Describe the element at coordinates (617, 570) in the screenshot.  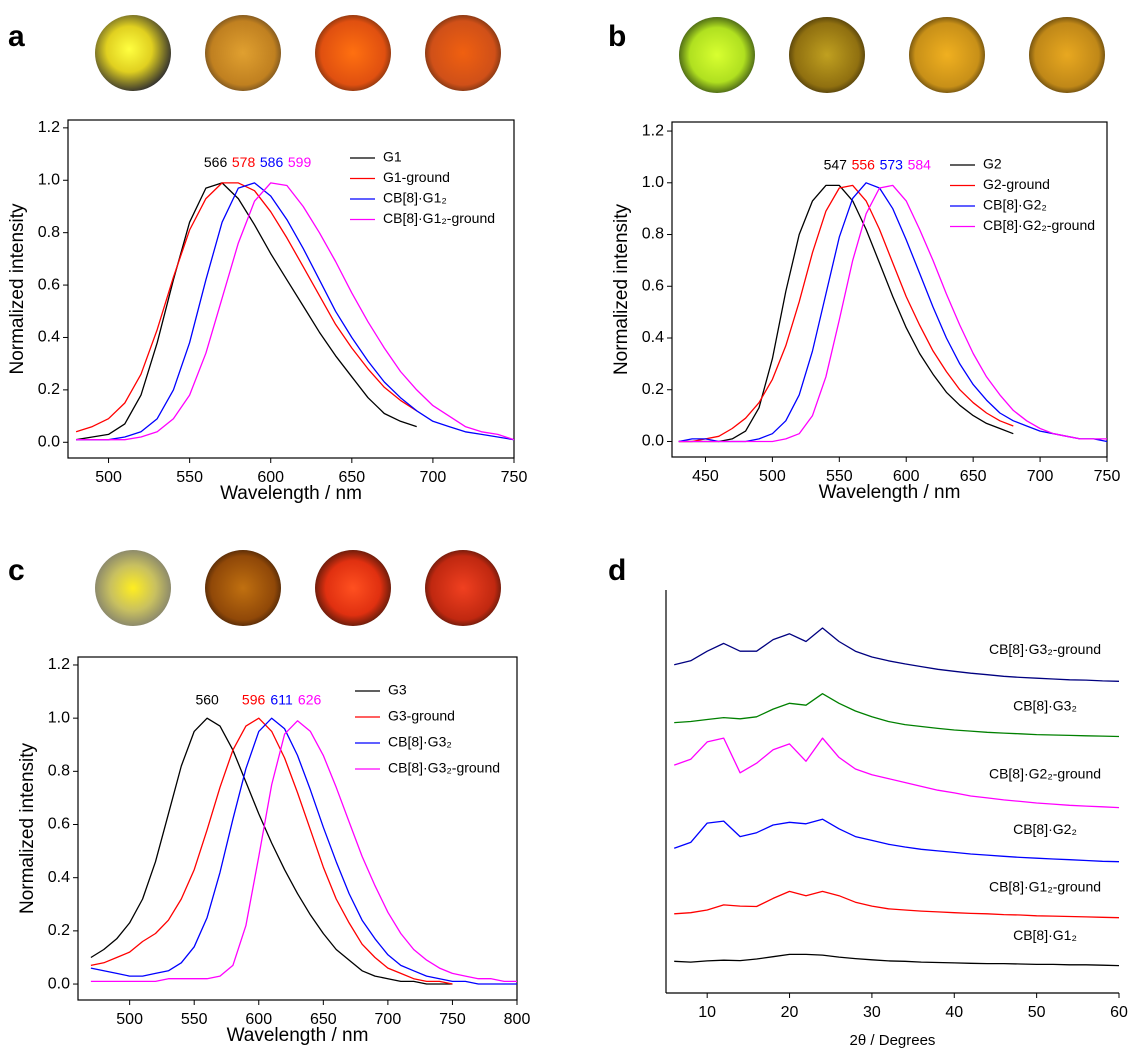
I see `panel-letter: d` at that location.